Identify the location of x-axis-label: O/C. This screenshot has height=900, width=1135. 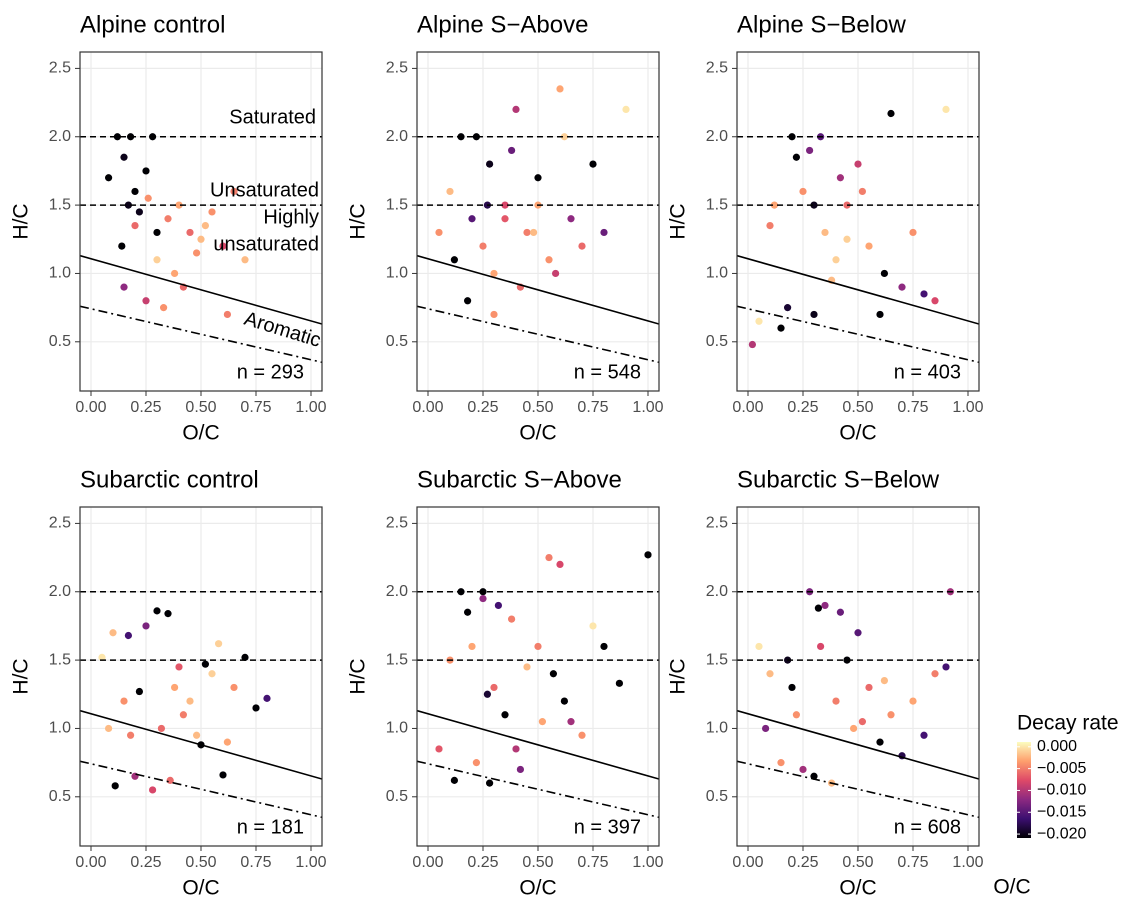
(857, 433).